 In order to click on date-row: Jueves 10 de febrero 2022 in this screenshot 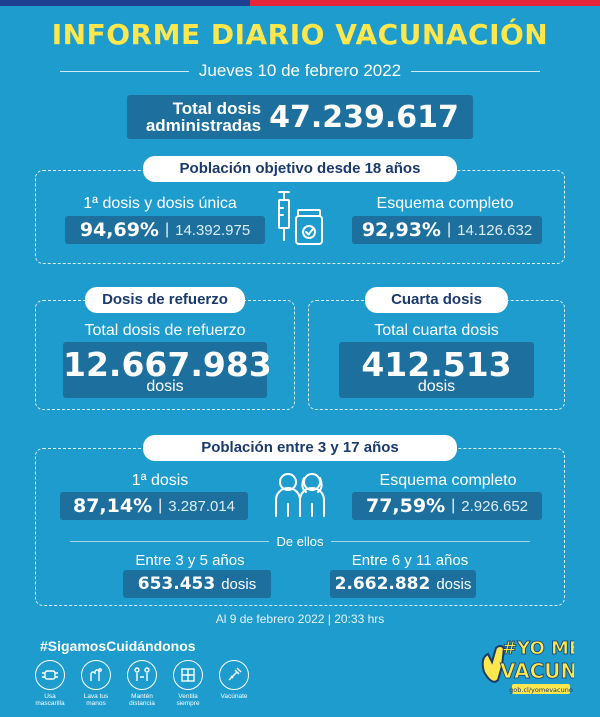, I will do `click(300, 71)`.